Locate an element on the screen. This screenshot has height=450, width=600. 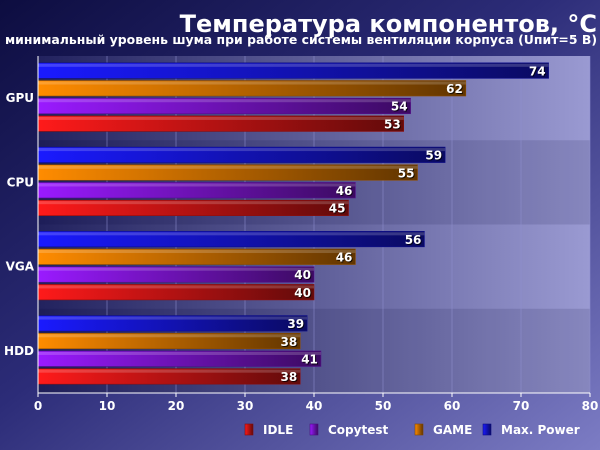
legend-label: IDLE is located at coordinates (278, 430).